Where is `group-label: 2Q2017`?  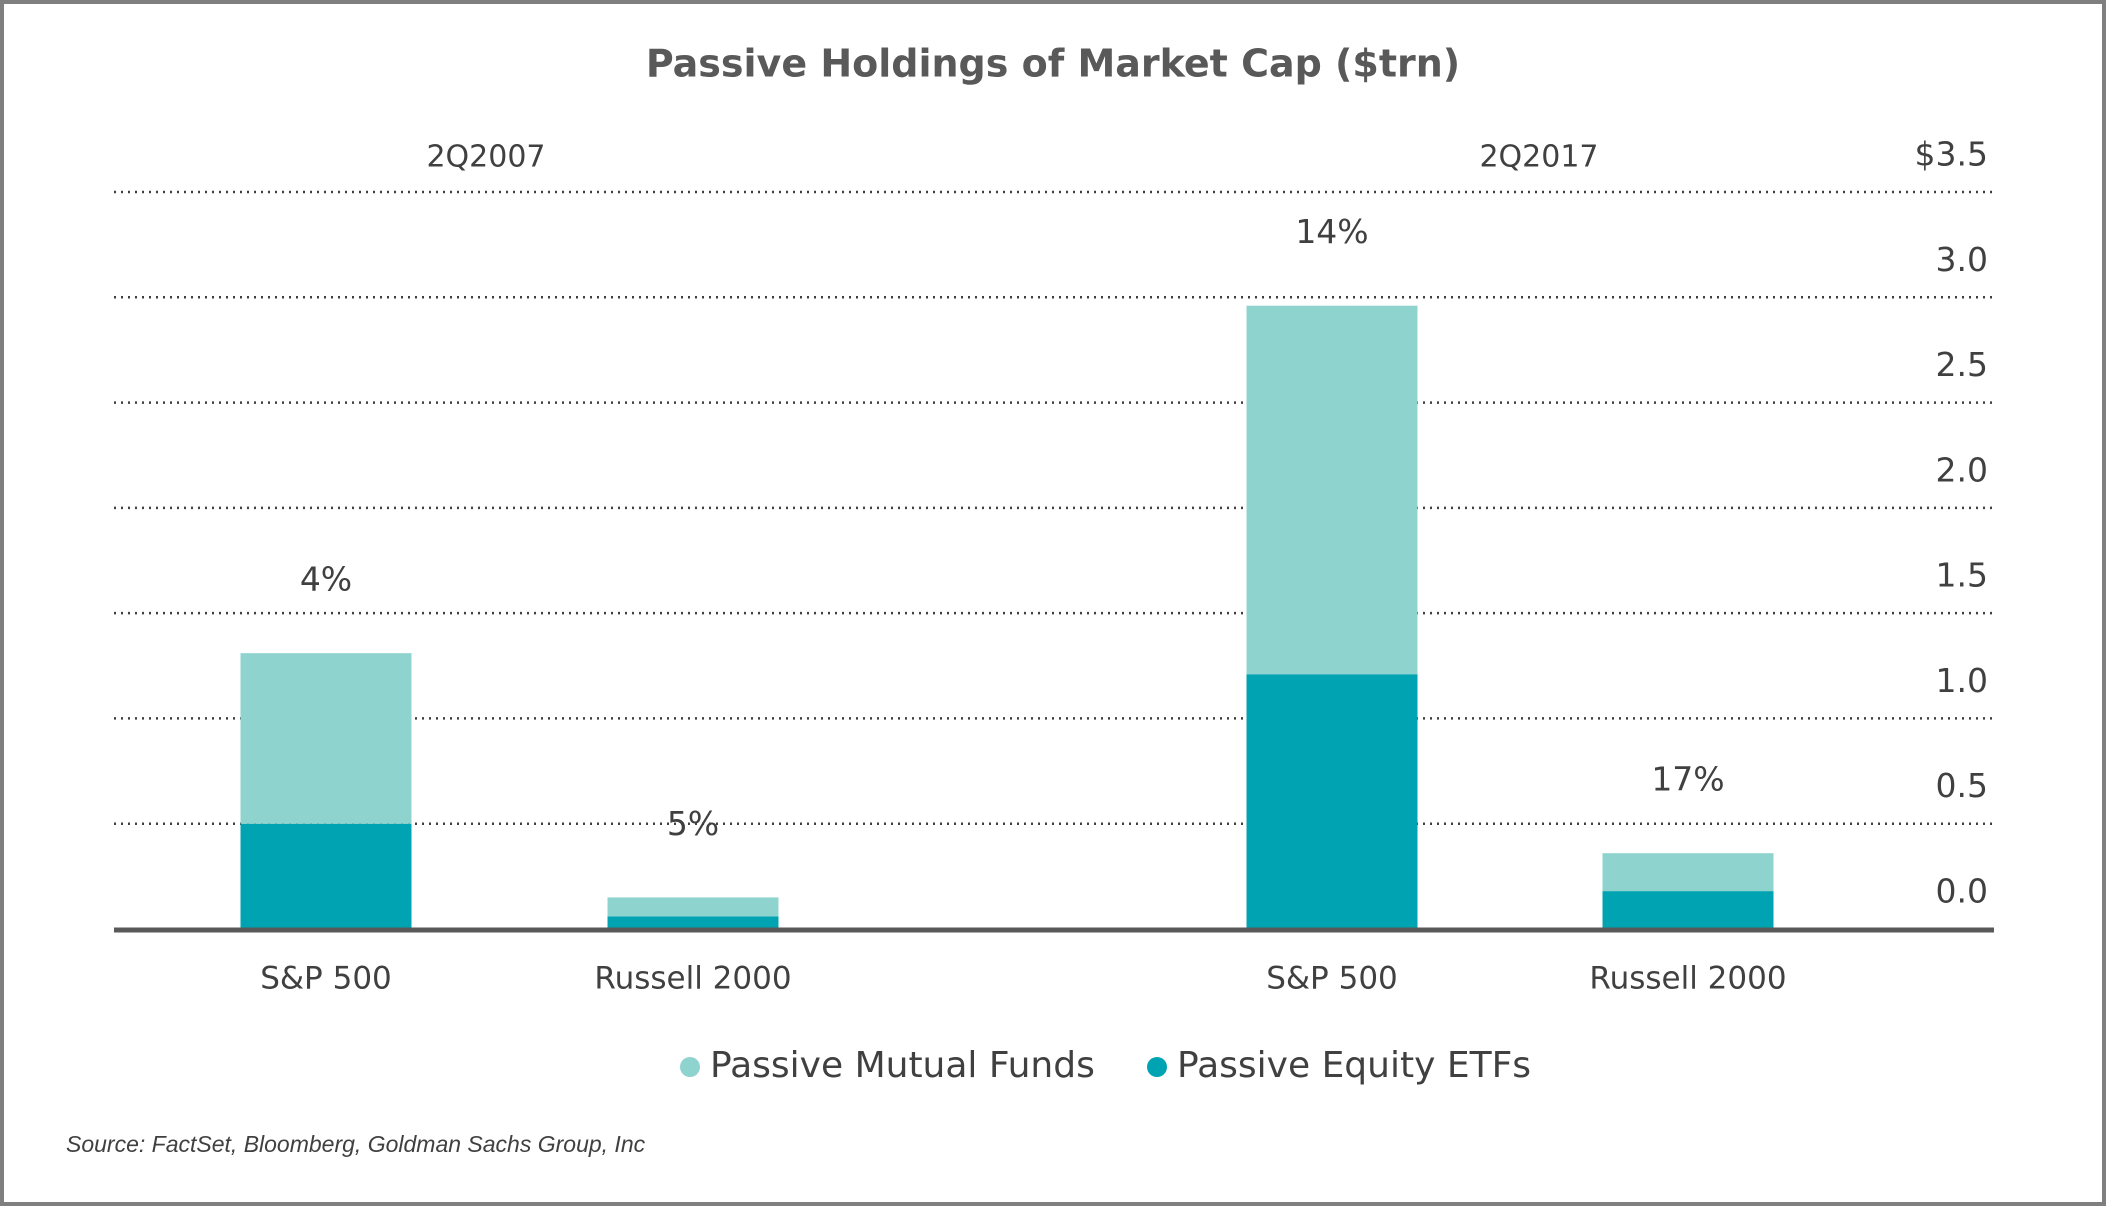
group-label: 2Q2017 is located at coordinates (1538, 157).